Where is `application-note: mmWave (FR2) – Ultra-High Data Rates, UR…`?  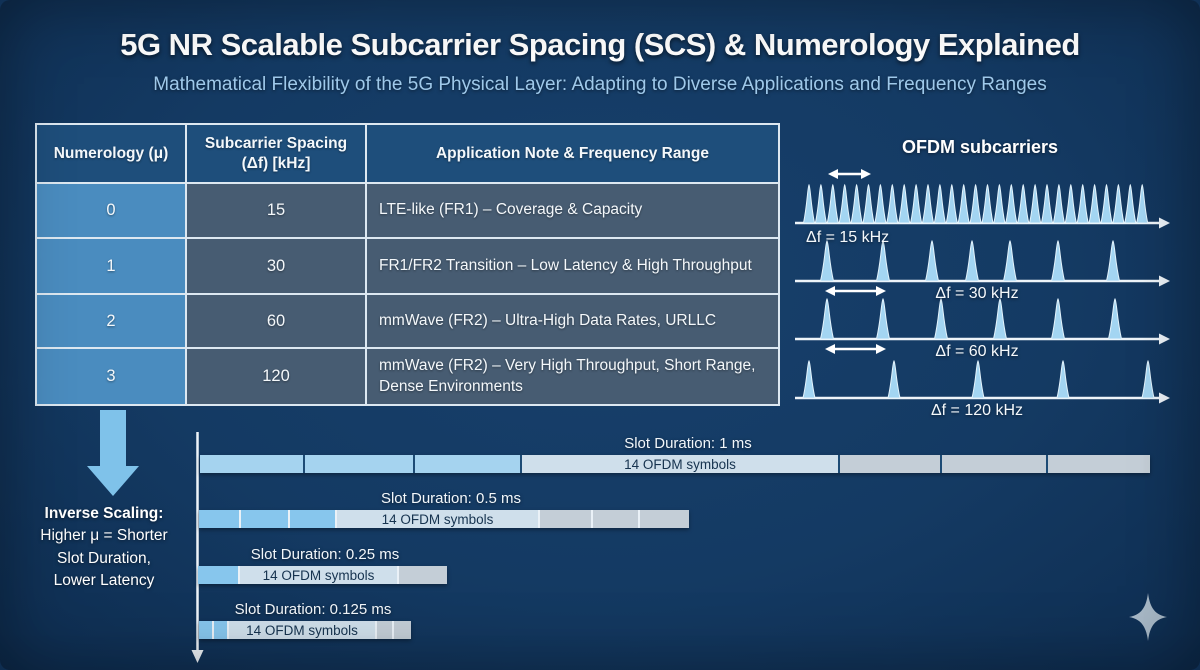 application-note: mmWave (FR2) – Ultra-High Data Rates, UR… is located at coordinates (572, 321).